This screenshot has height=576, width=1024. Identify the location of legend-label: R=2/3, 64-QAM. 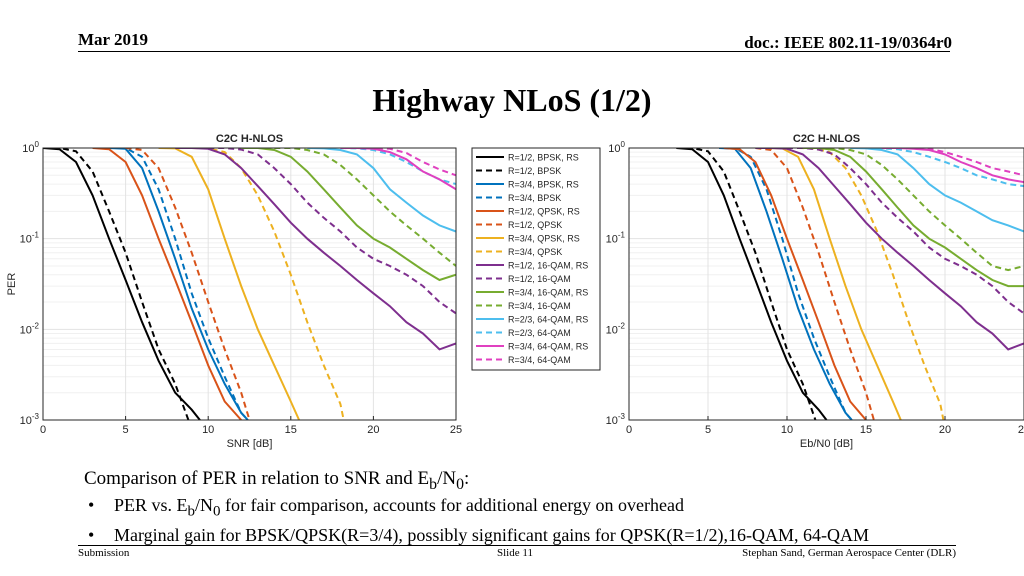
(539, 333).